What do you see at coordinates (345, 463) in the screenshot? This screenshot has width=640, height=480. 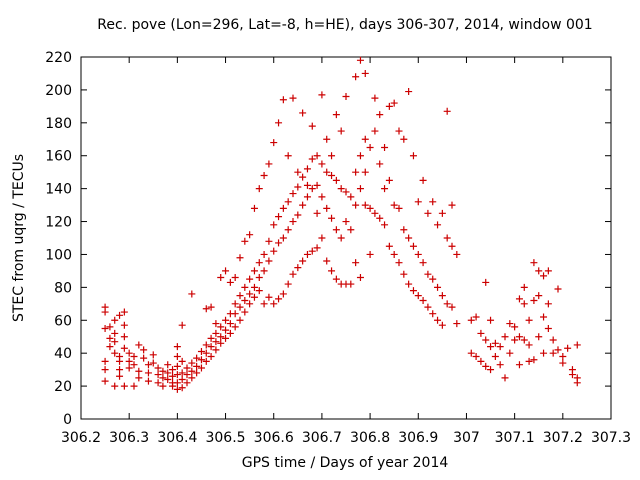 I see `x-axis-label: GPS time / Days of year 2014` at bounding box center [345, 463].